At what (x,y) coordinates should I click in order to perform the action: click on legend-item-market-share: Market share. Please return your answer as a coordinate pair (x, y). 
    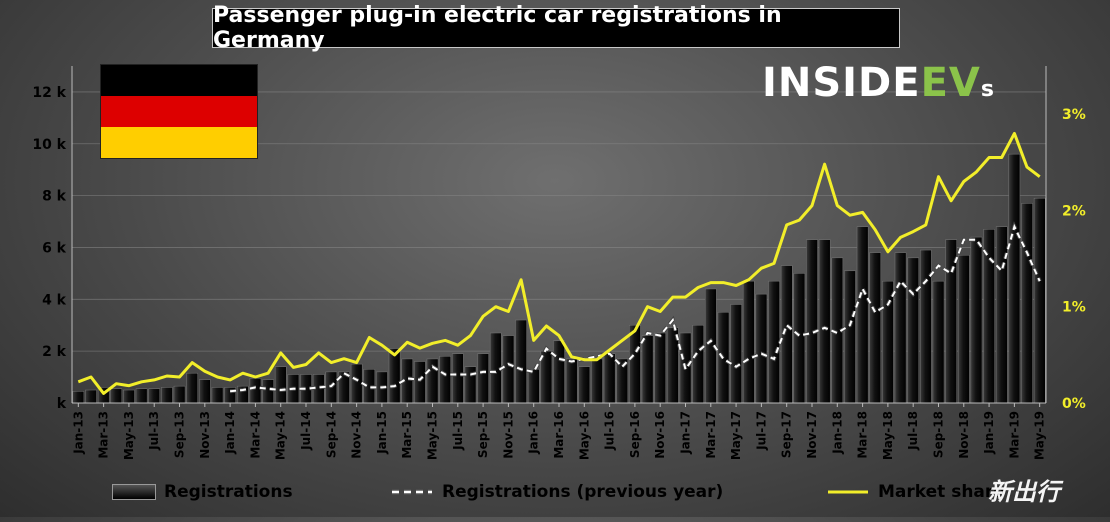
    Looking at the image, I should click on (915, 492).